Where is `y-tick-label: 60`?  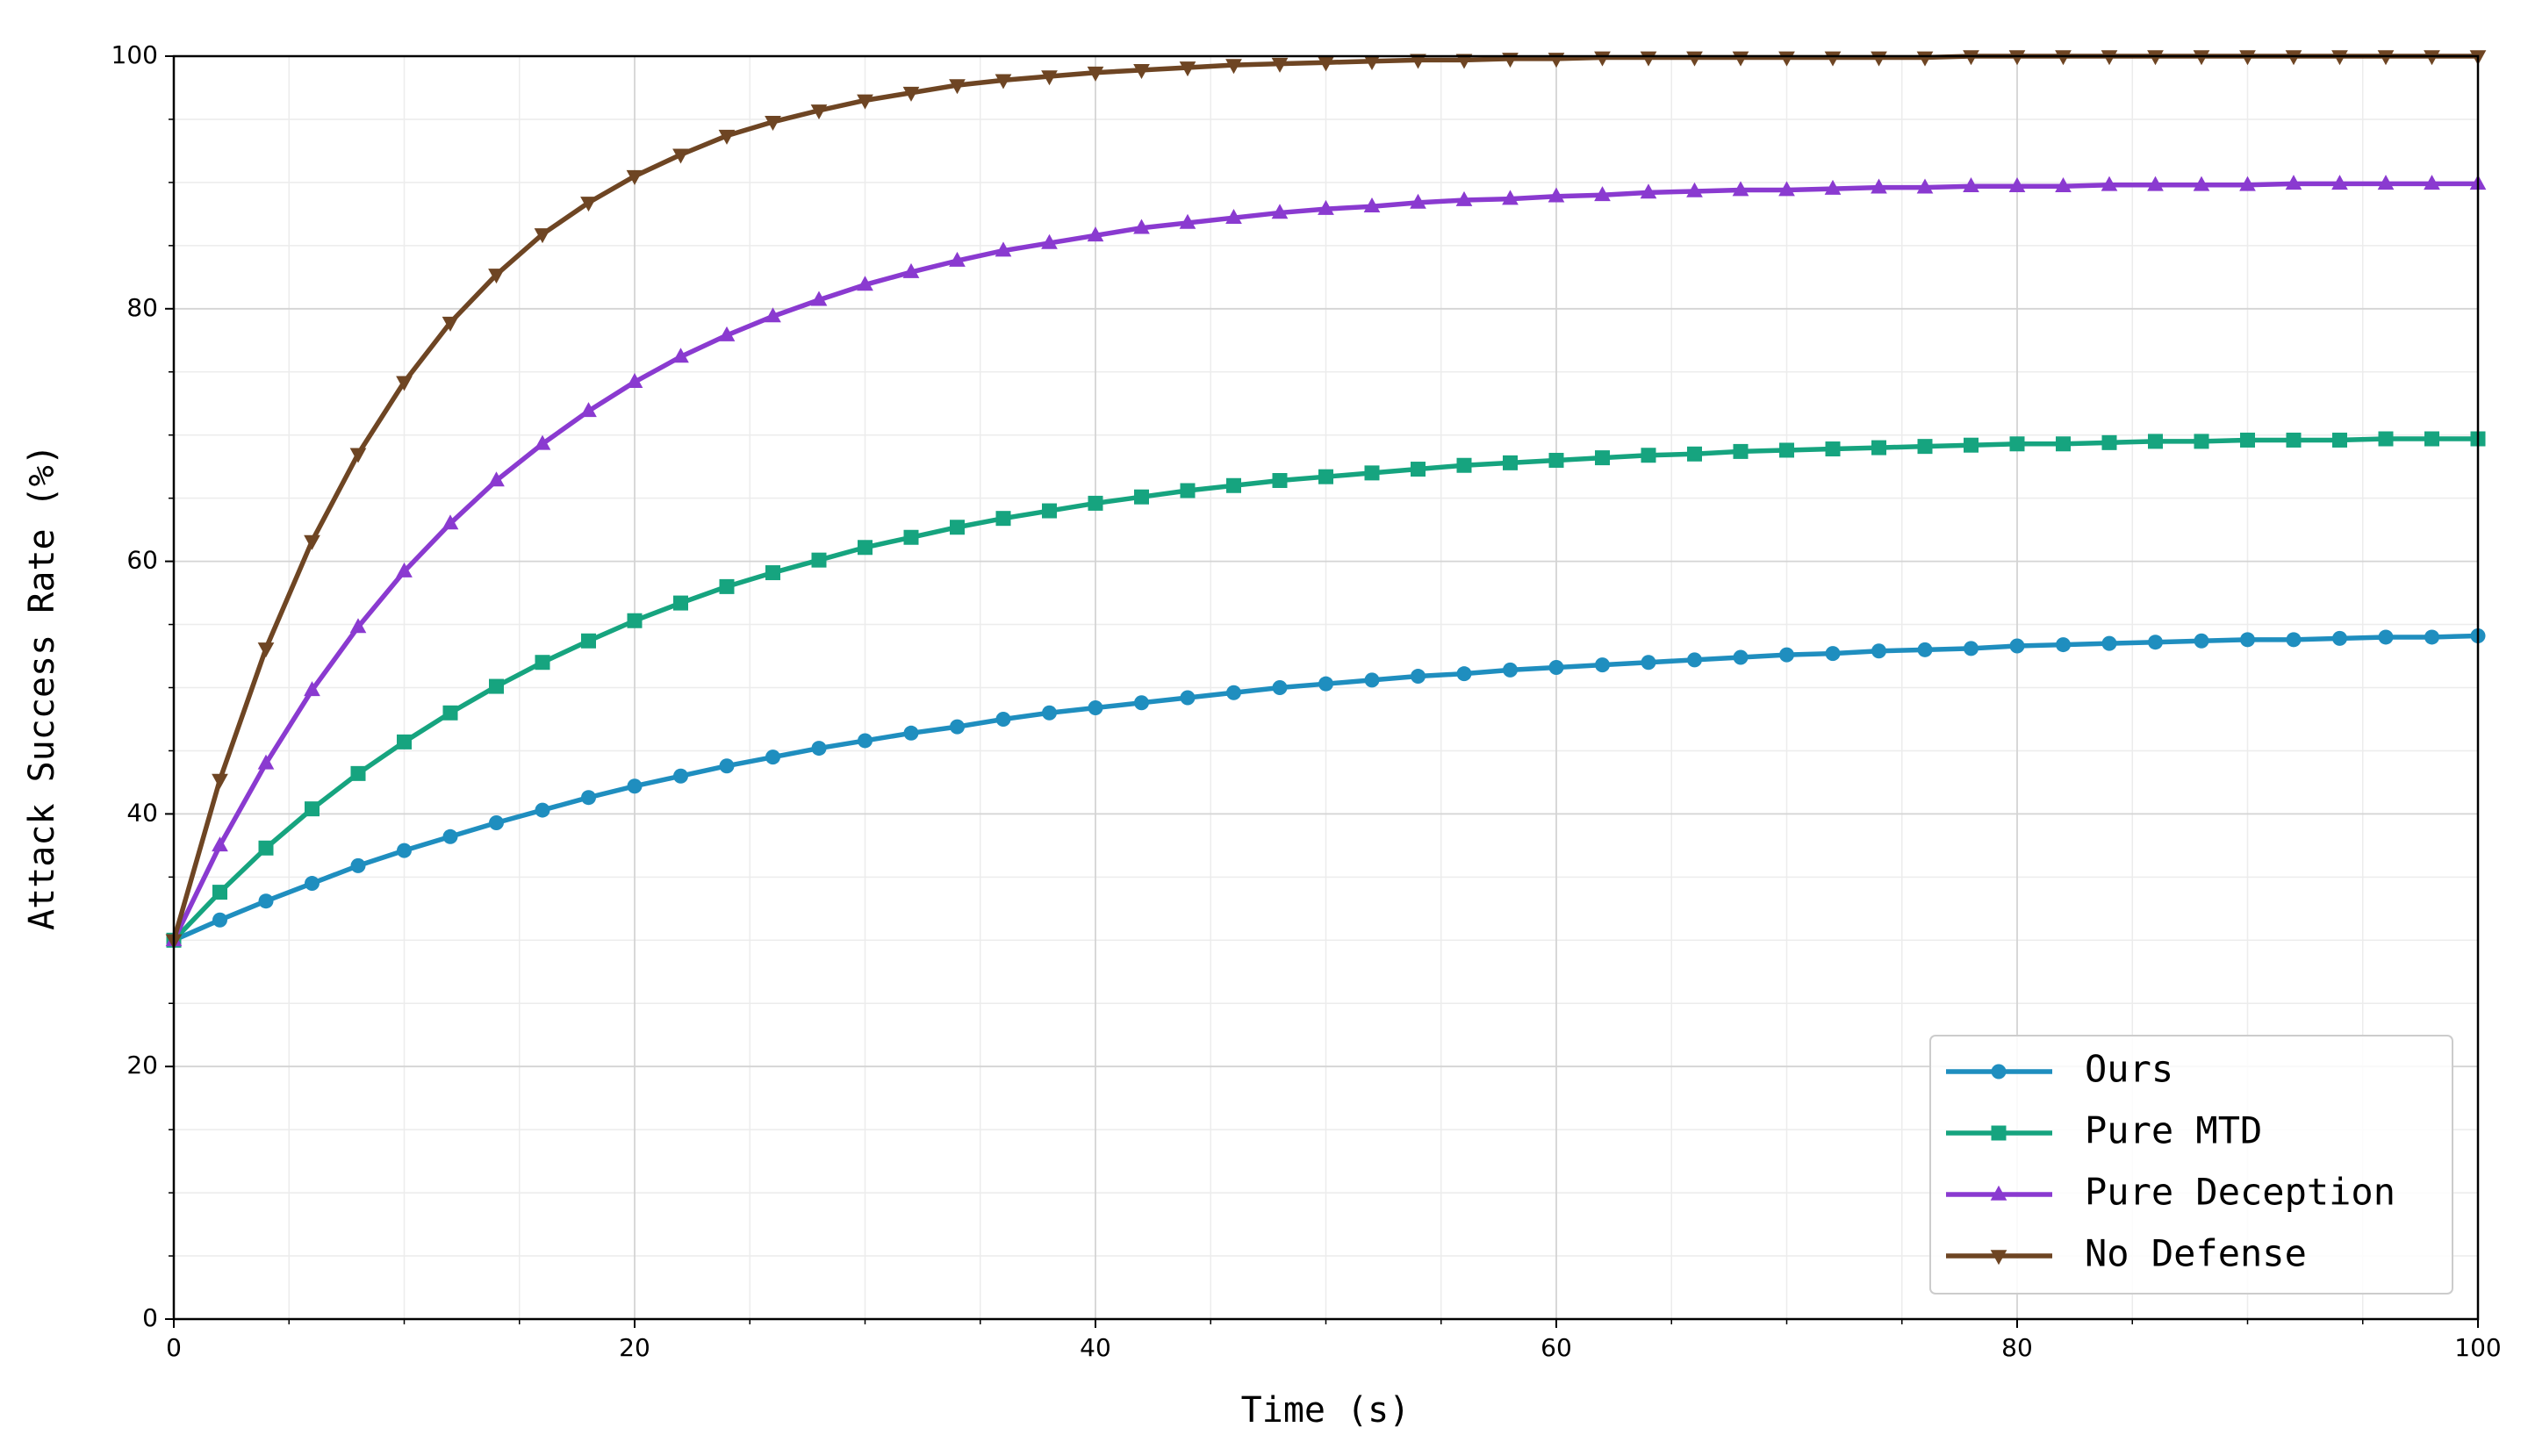
y-tick-label: 60 is located at coordinates (142, 560).